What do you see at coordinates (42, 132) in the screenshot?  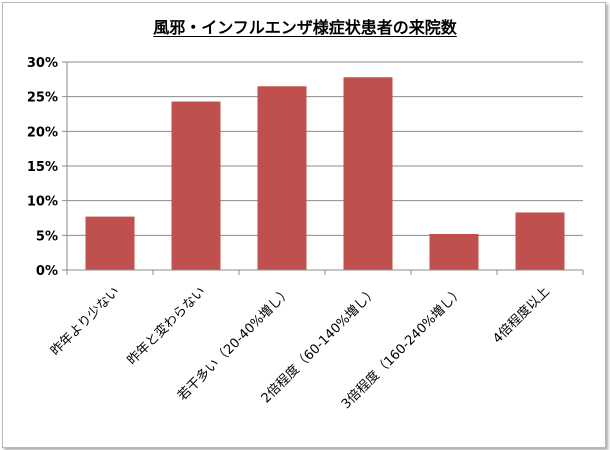 I see `y-tick-label: 20%` at bounding box center [42, 132].